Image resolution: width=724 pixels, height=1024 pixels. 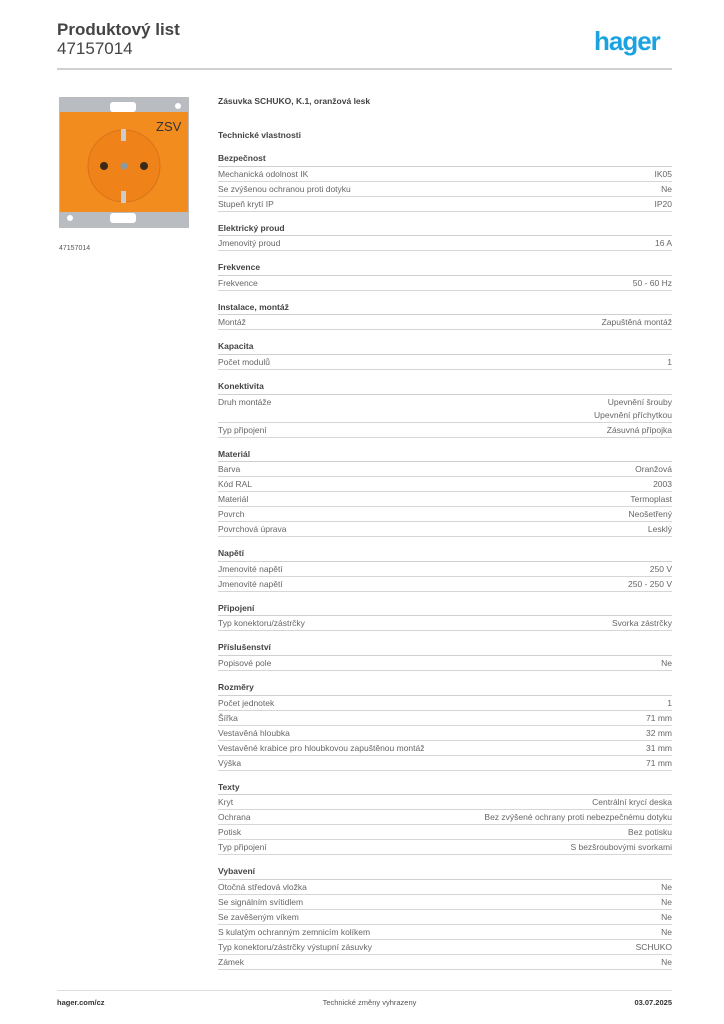 What do you see at coordinates (445, 174) in the screenshot?
I see `spec-row: Mechanická odolnost IK IK05` at bounding box center [445, 174].